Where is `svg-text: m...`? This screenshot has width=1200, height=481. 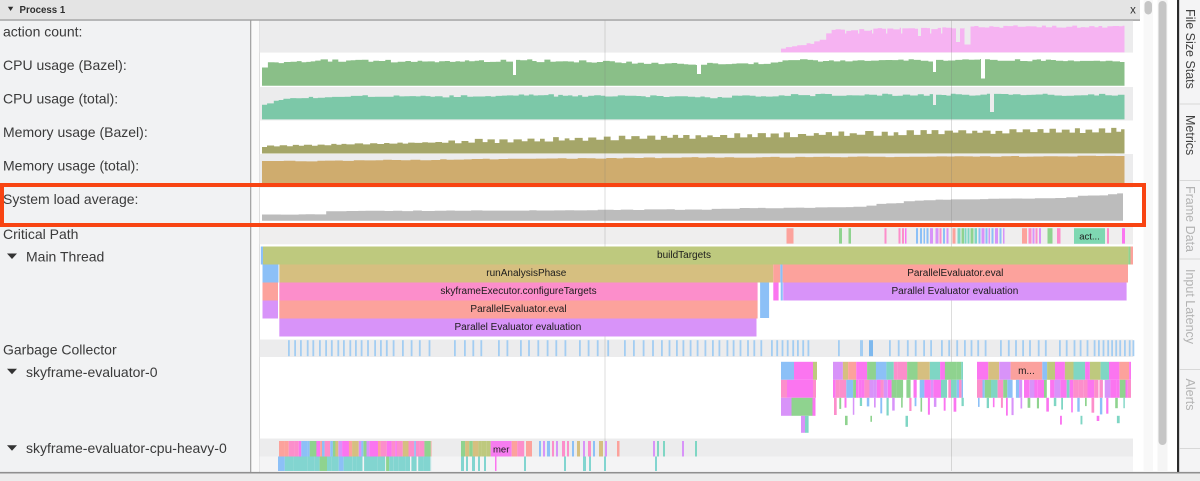
svg-text: m... is located at coordinates (1026, 371).